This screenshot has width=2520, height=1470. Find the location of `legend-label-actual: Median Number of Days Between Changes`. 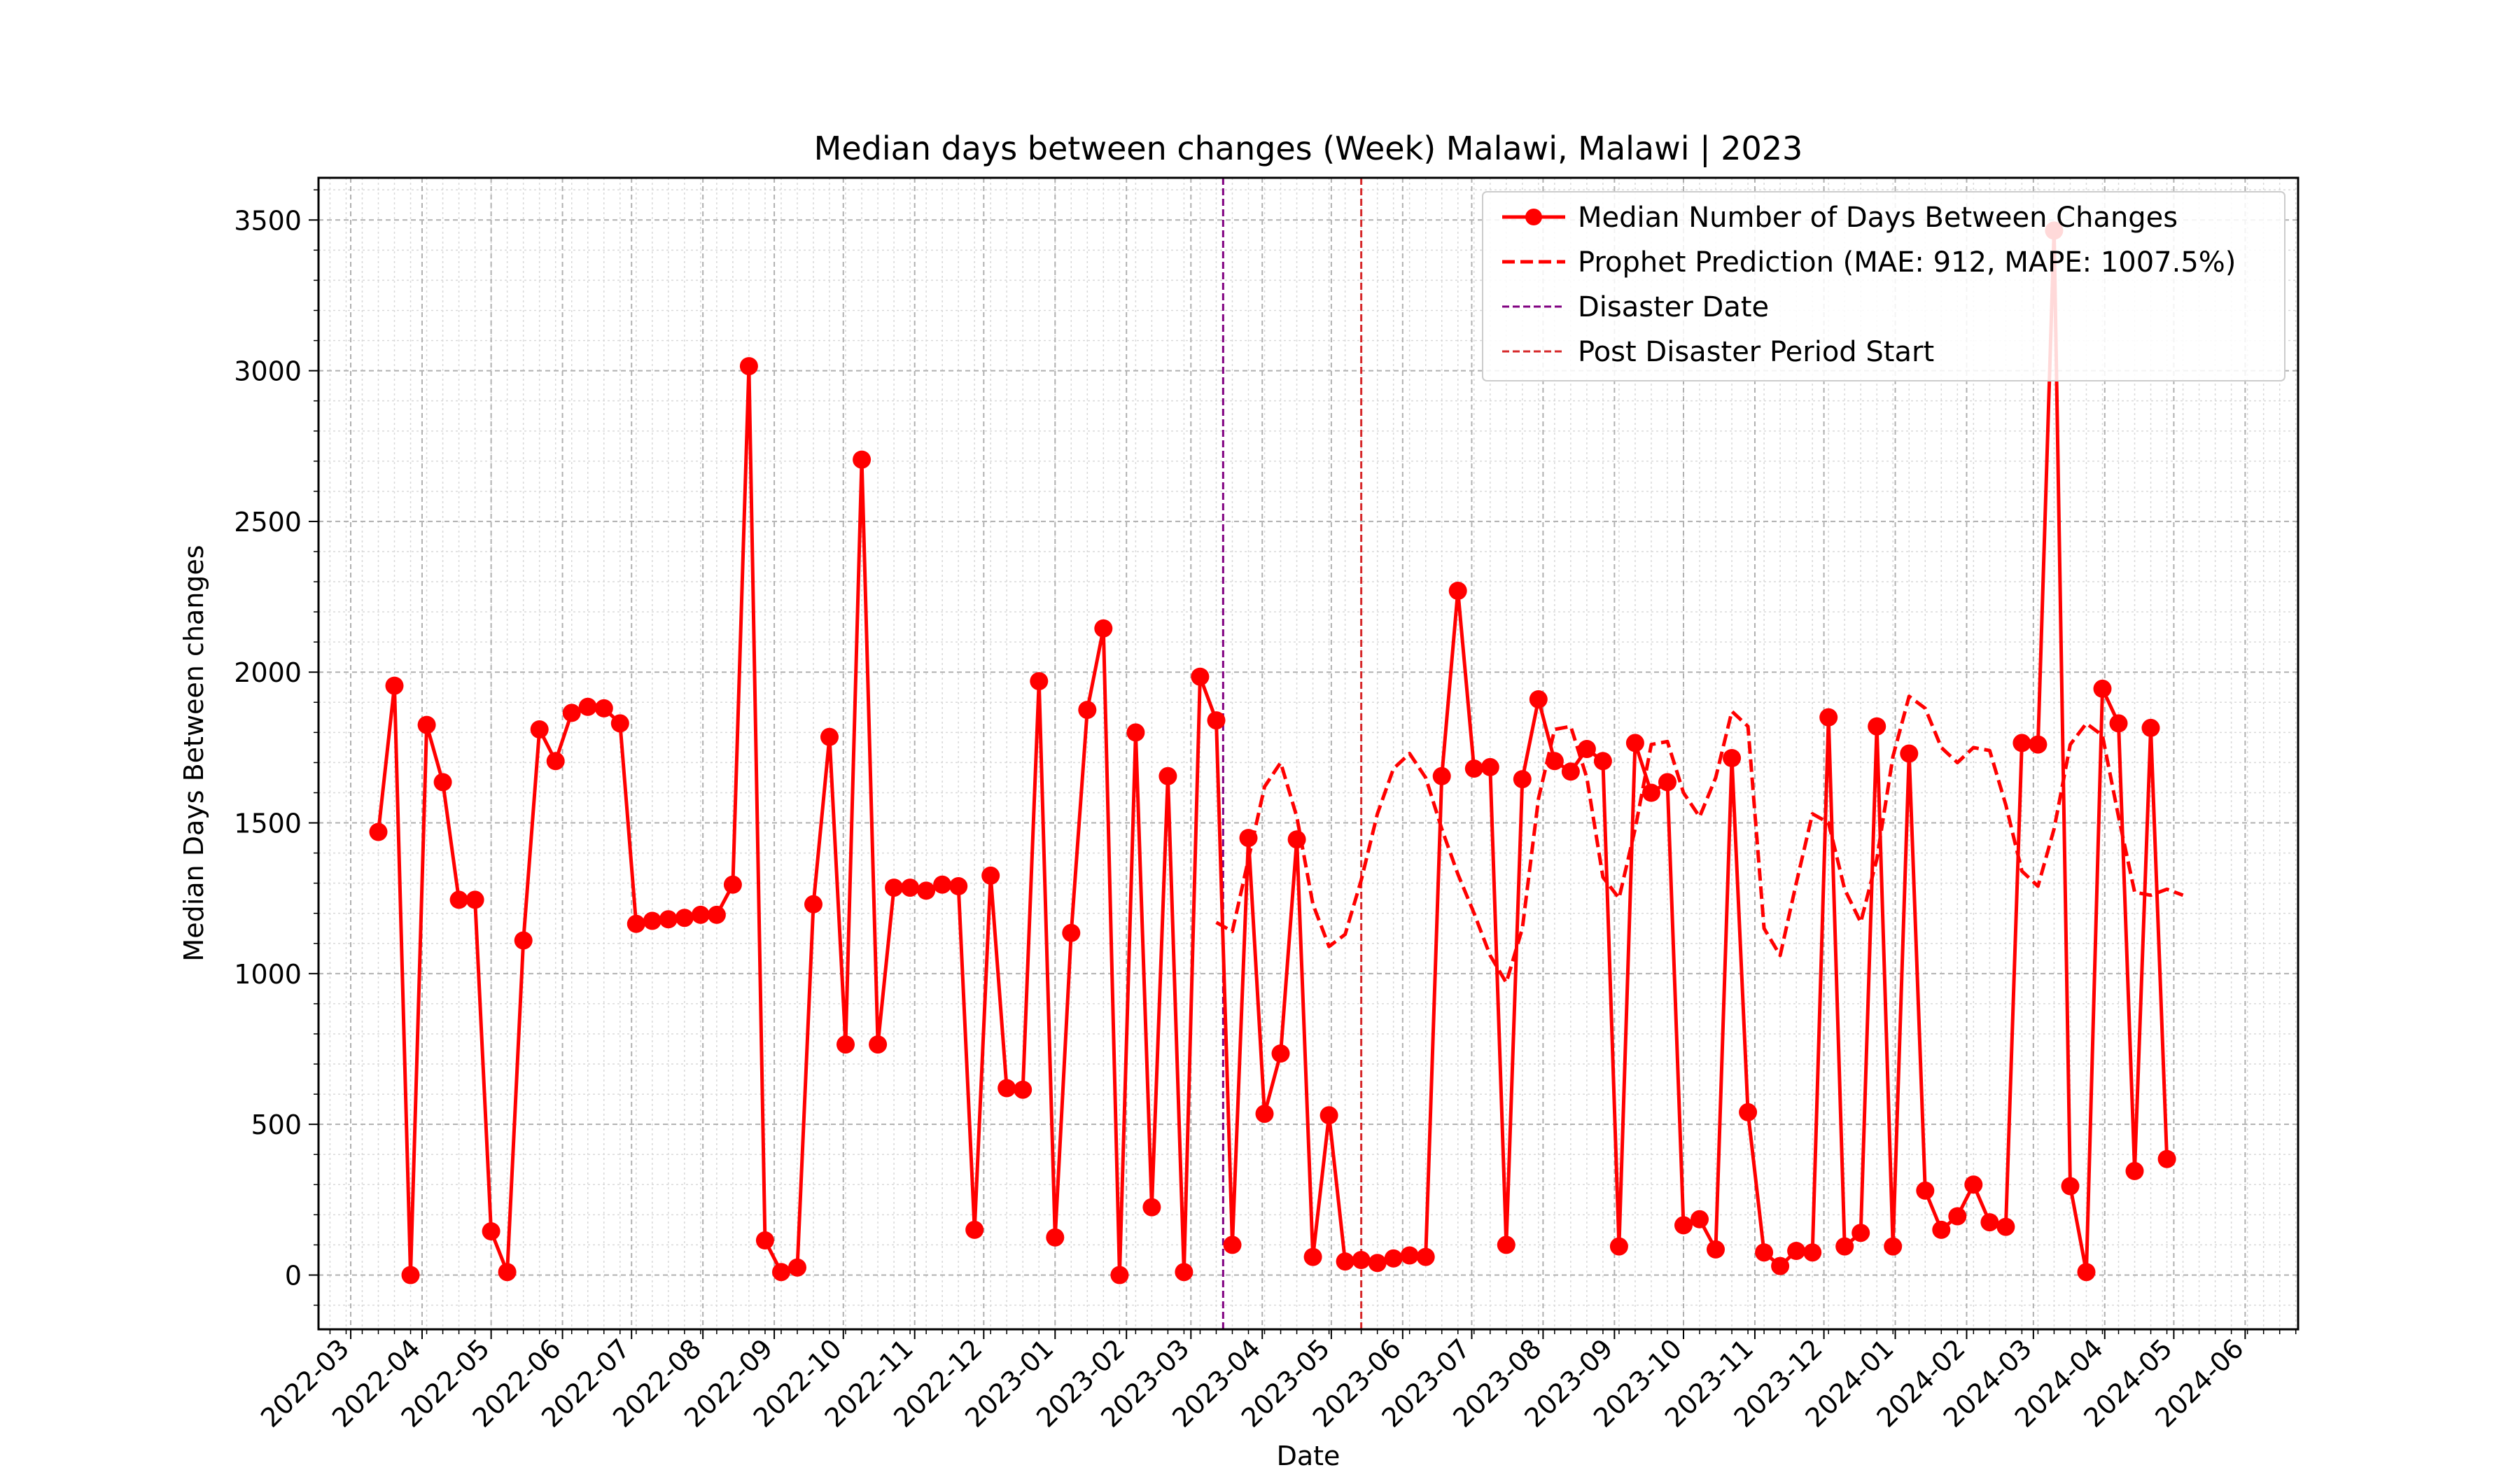

legend-label-actual: Median Number of Days Between Changes is located at coordinates (1878, 218).